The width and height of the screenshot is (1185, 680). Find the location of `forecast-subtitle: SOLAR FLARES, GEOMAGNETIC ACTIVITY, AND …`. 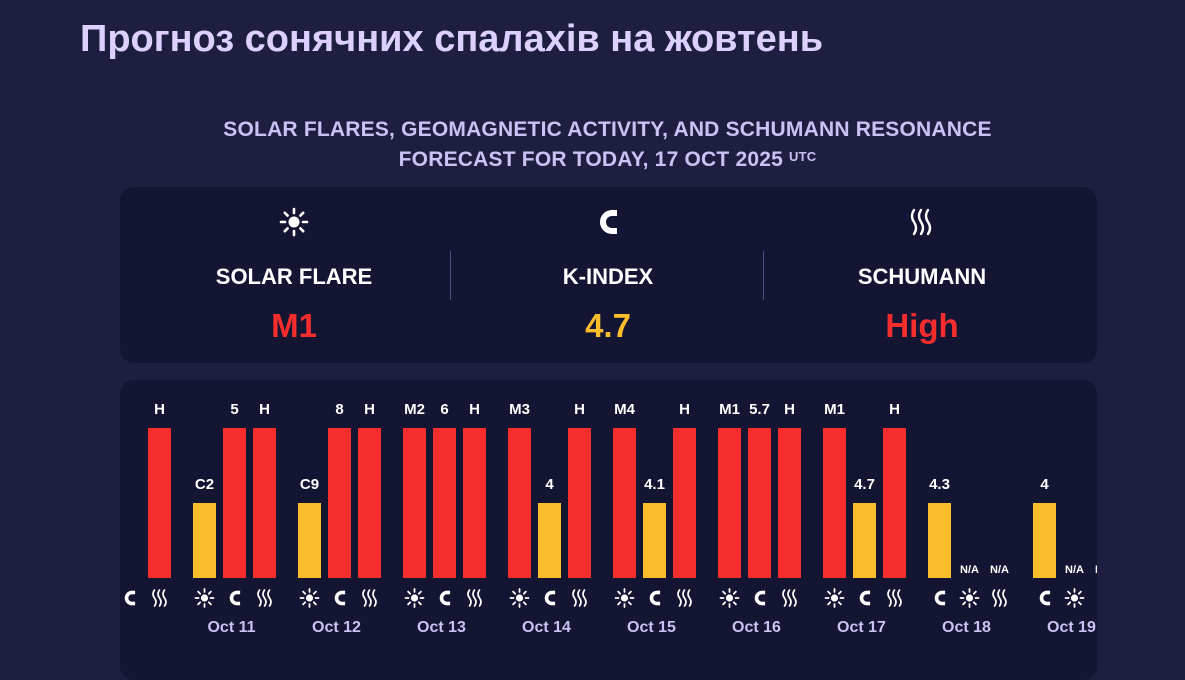

forecast-subtitle: SOLAR FLARES, GEOMAGNETIC ACTIVITY, AND … is located at coordinates (607, 145).